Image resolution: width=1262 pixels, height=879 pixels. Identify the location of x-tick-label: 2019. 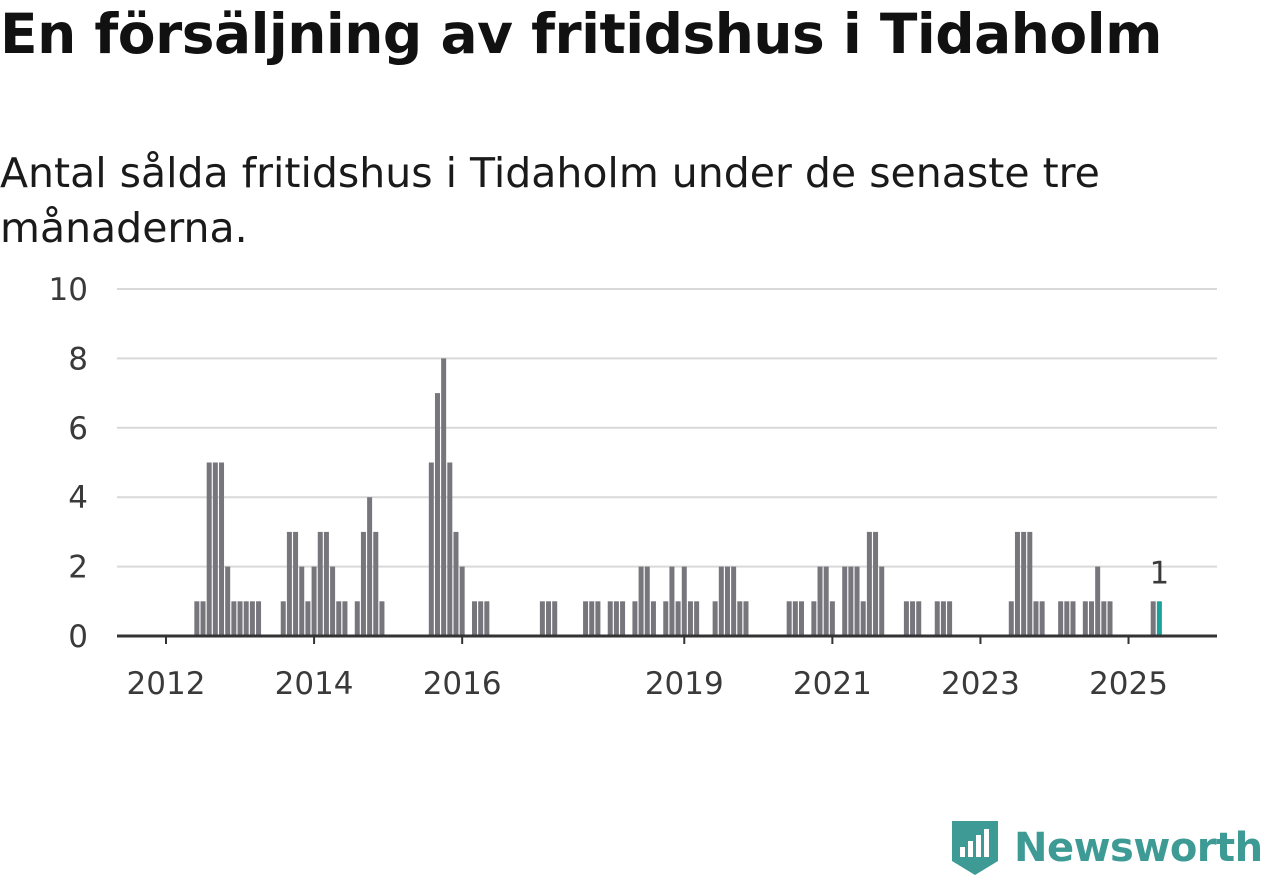
(684, 684).